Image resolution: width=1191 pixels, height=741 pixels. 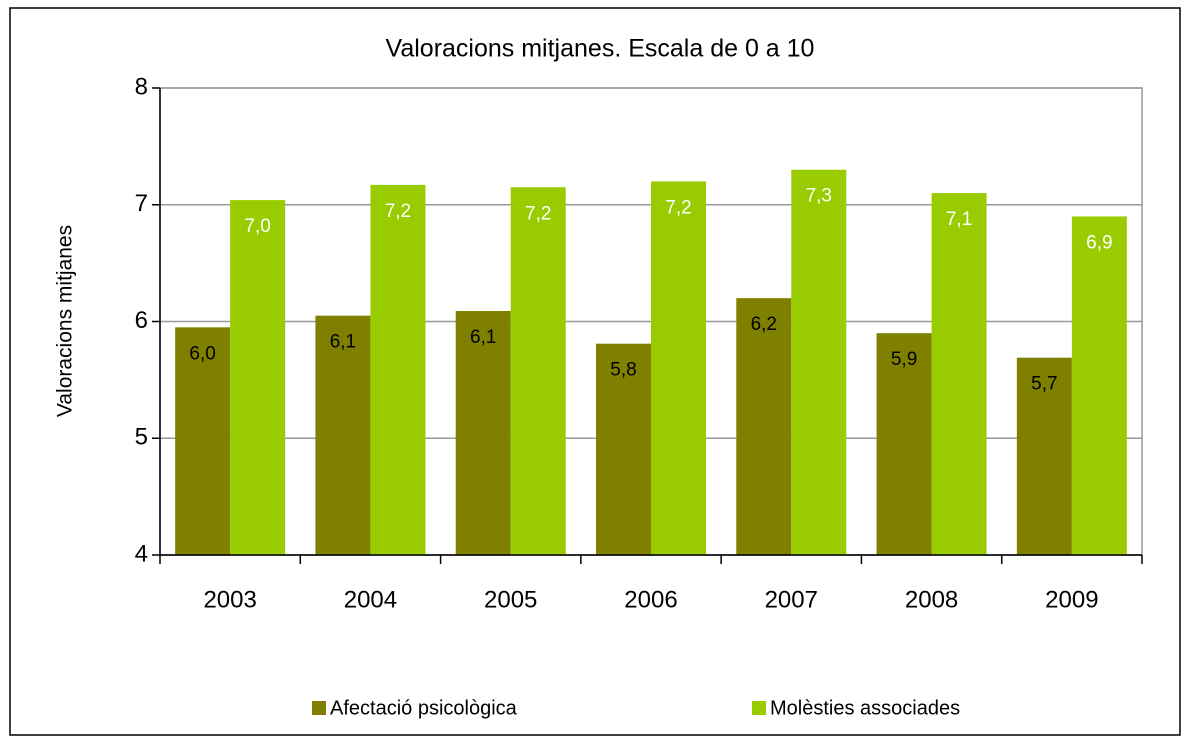 I want to click on y-tick-label: 4, so click(x=141, y=553).